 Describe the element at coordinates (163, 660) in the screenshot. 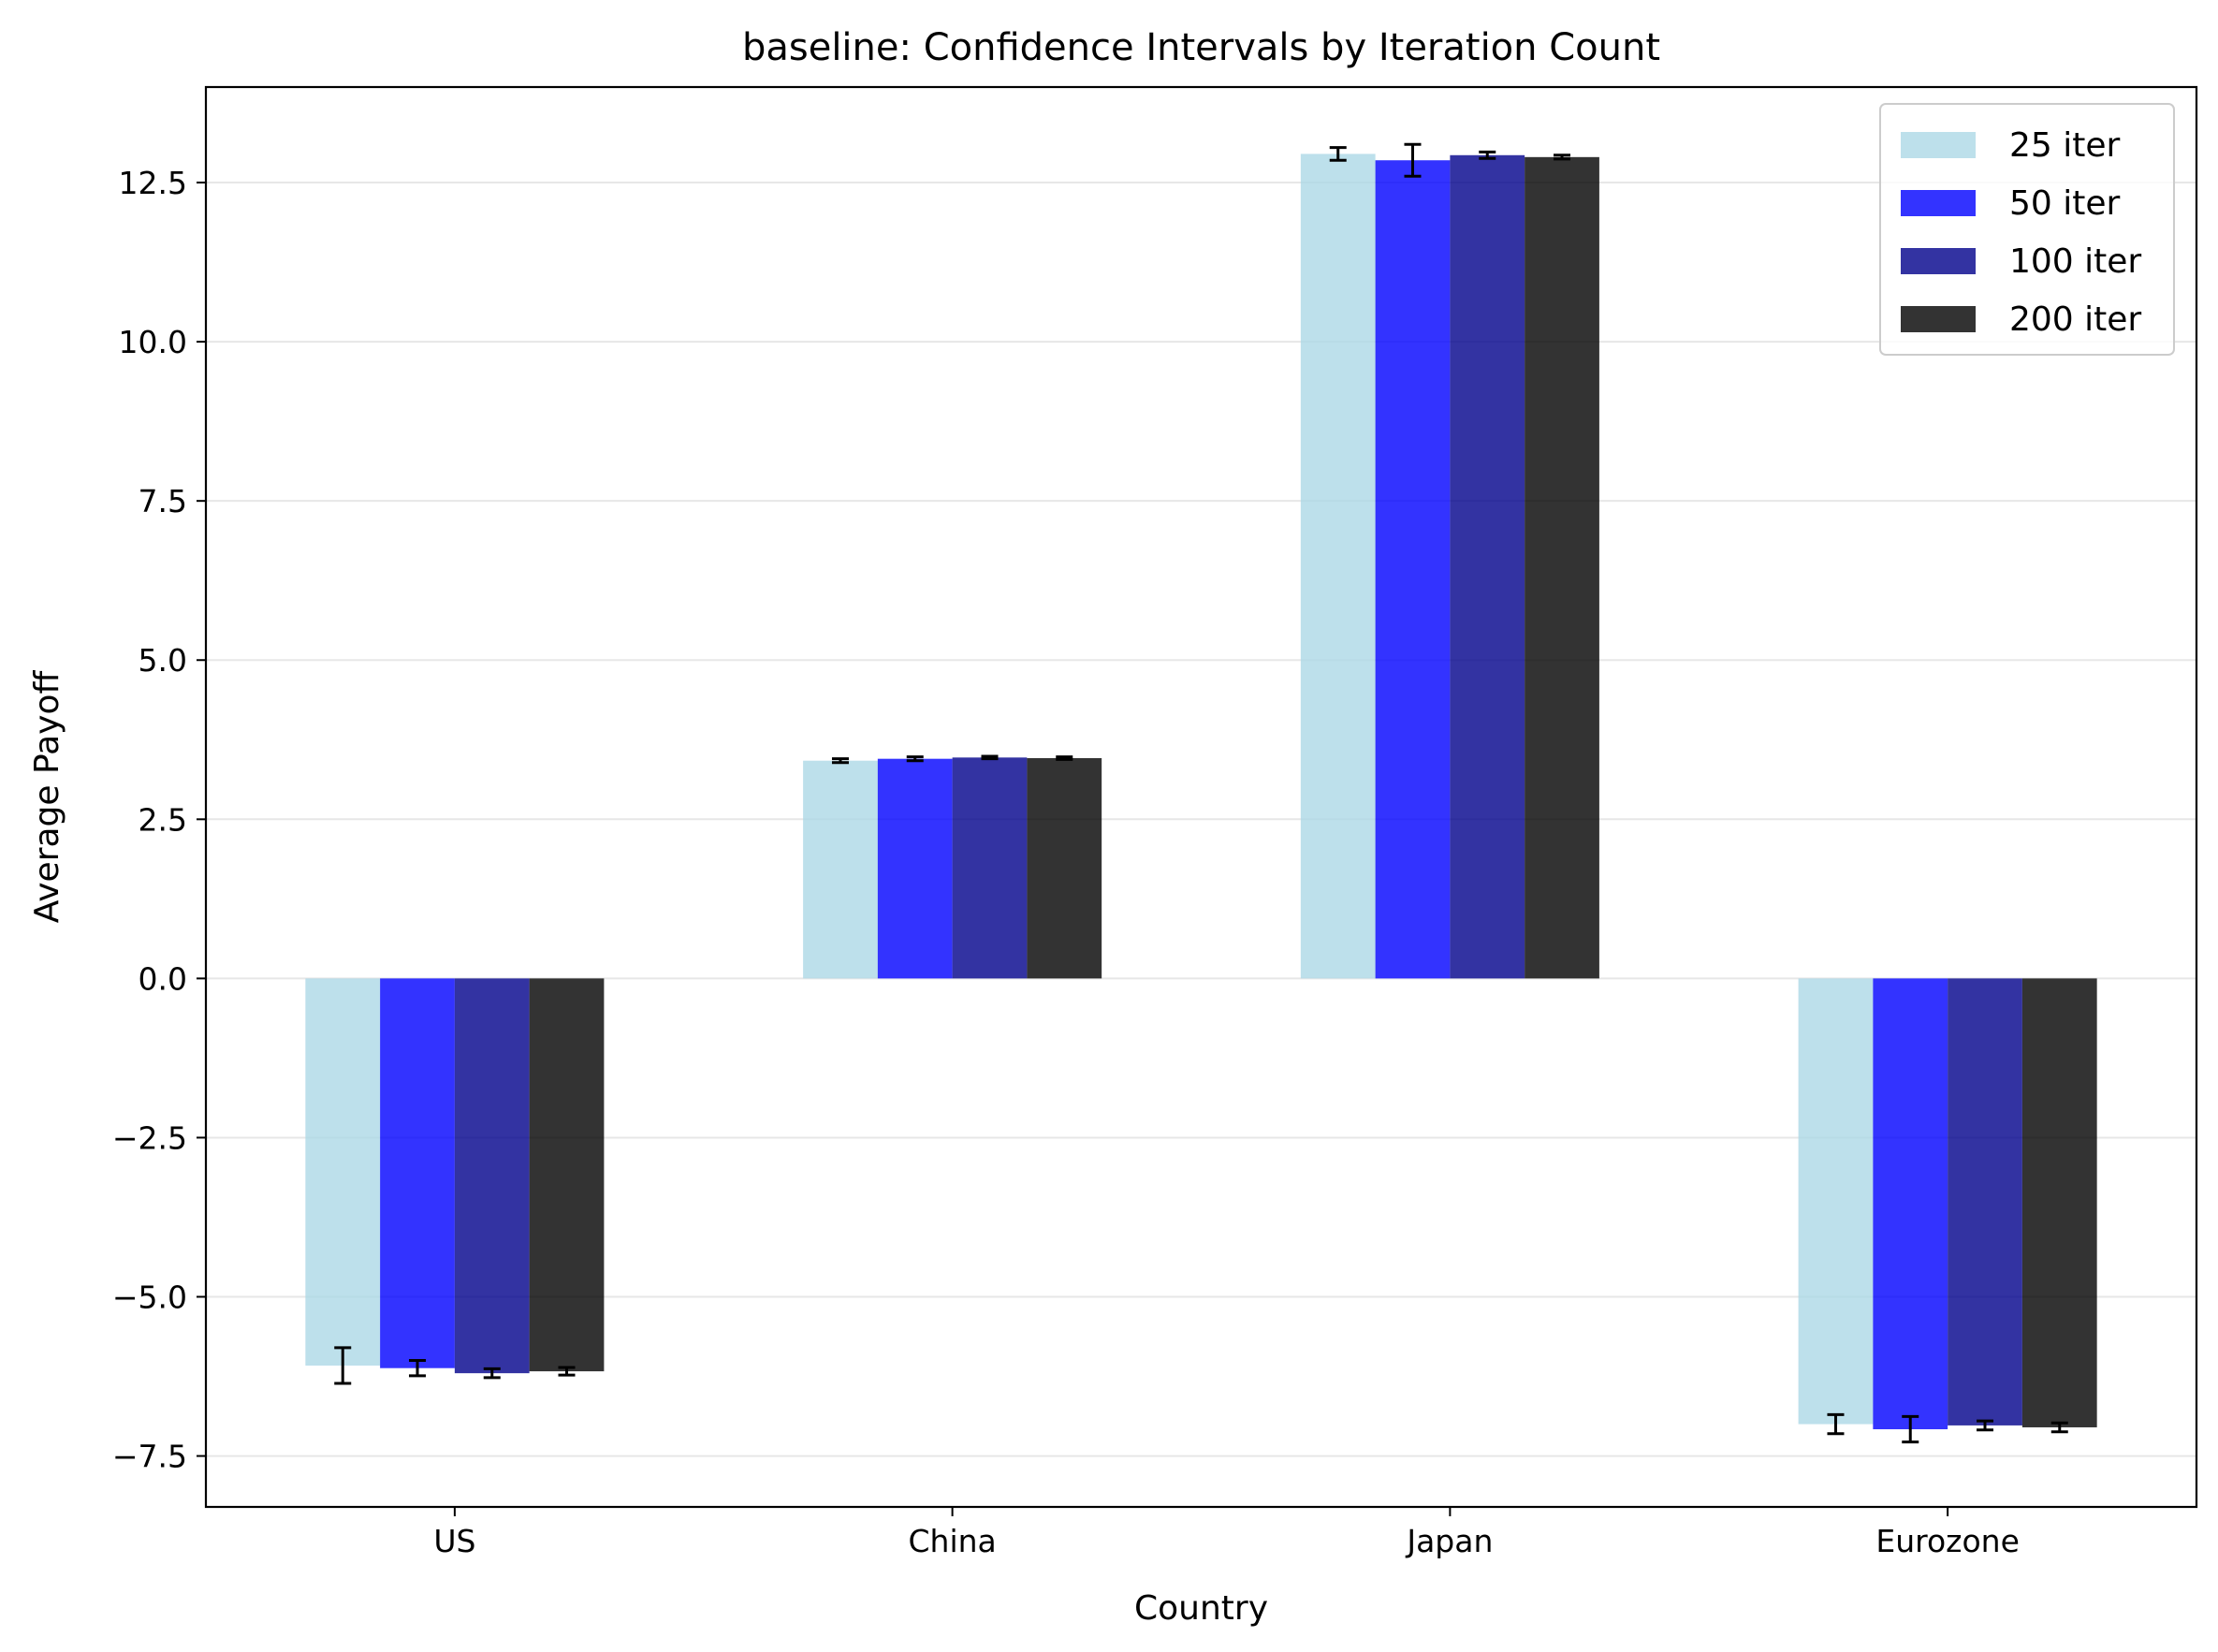

I see `y-tick-label: 5.0` at that location.